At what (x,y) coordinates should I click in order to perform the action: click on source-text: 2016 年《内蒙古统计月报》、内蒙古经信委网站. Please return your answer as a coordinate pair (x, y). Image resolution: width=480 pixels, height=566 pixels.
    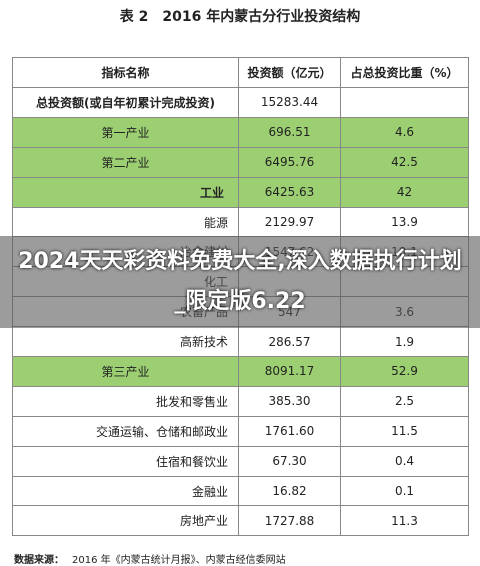
    Looking at the image, I should click on (179, 560).